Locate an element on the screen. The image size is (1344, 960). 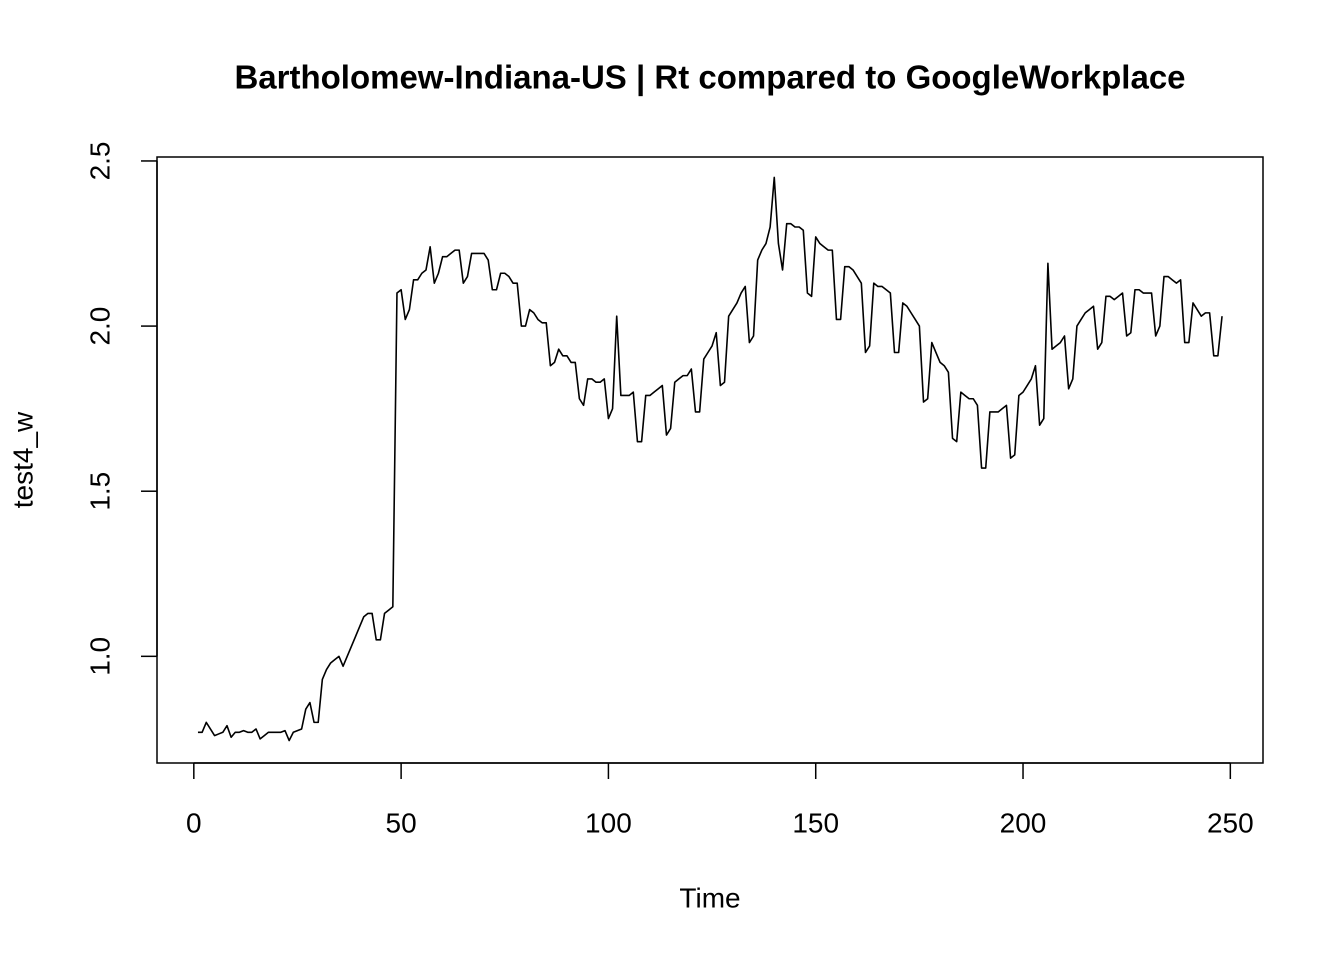
x-tick-label: 50 is located at coordinates (401, 822).